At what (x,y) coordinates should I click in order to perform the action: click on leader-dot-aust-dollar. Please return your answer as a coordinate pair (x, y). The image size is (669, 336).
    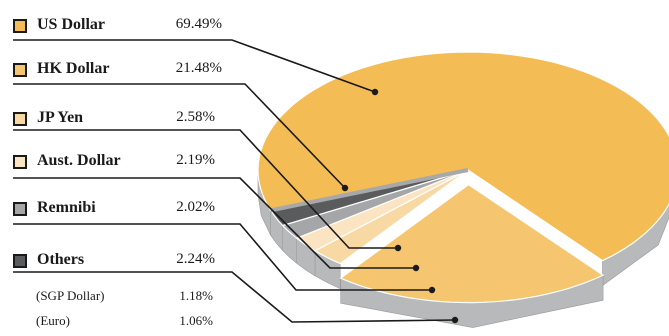
    Looking at the image, I should click on (416, 268).